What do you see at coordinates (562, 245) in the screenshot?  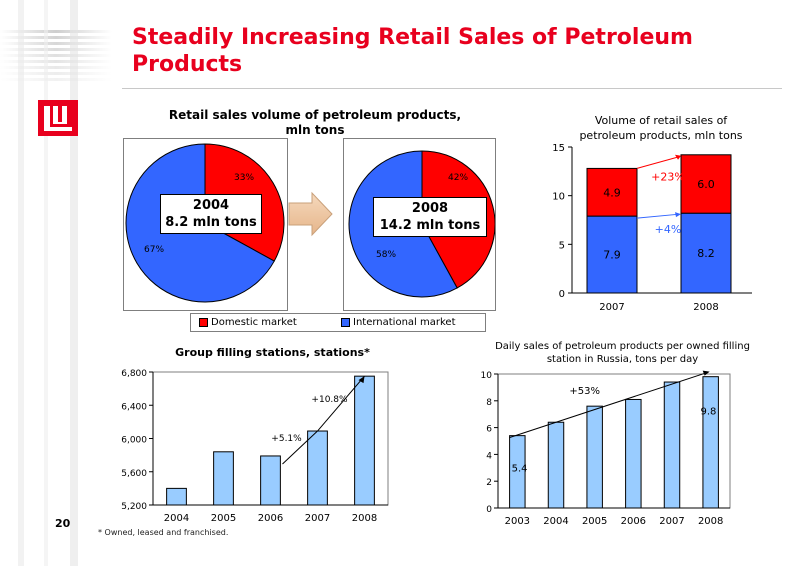 I see `stacked-y-tick-label: 5` at bounding box center [562, 245].